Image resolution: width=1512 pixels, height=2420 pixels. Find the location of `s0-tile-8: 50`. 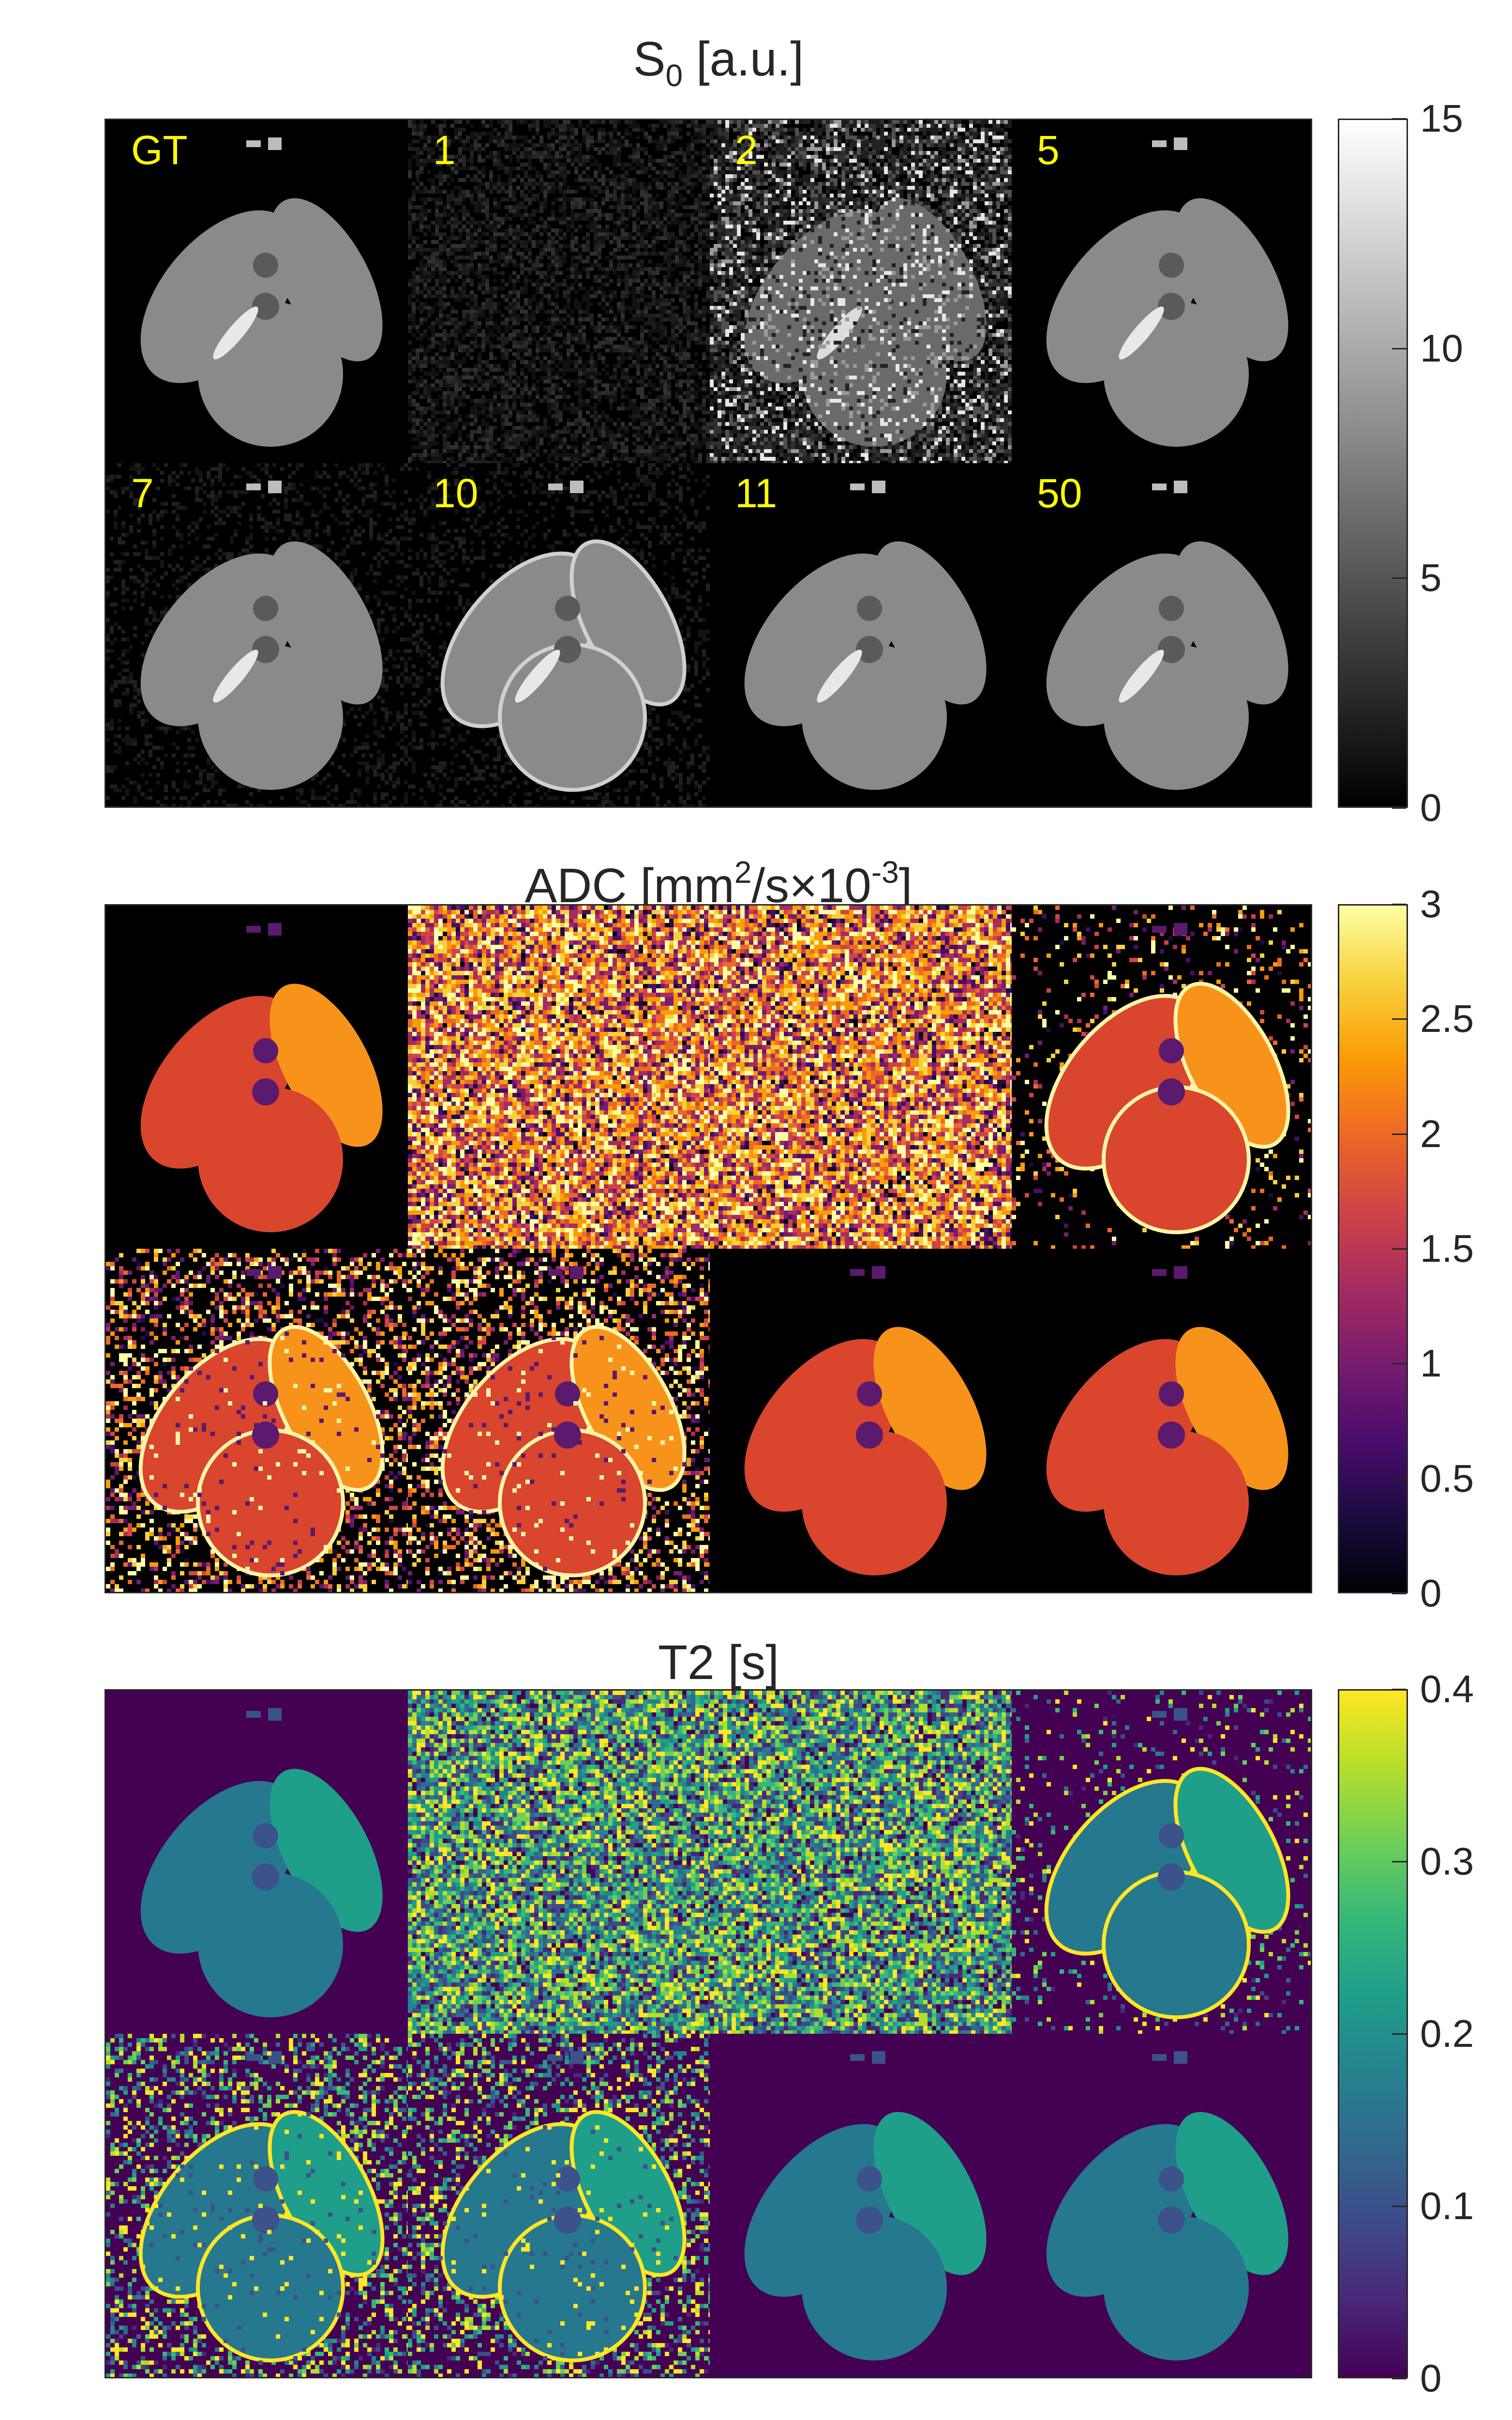

s0-tile-8: 50 is located at coordinates (1161, 634).